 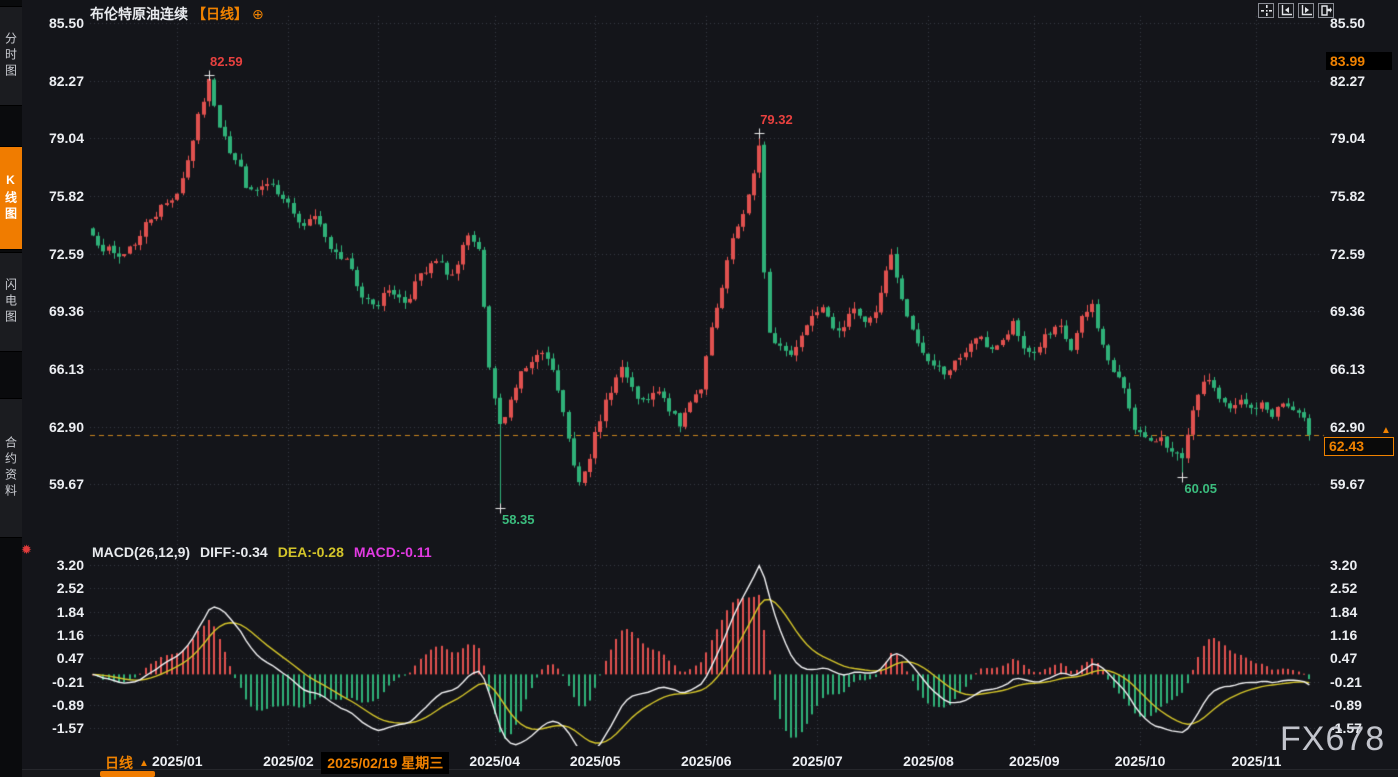 I want to click on indicator-settings-icon: ✹, so click(x=26, y=549).